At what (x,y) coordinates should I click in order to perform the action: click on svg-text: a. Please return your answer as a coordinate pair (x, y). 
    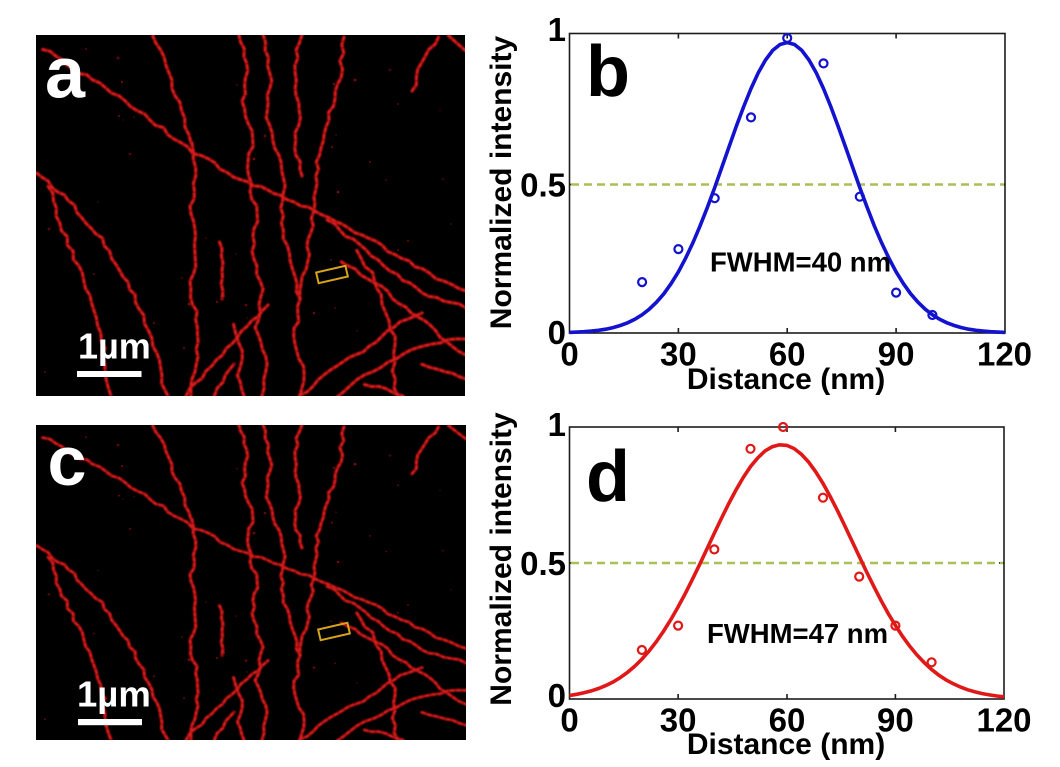
    Looking at the image, I should click on (65, 74).